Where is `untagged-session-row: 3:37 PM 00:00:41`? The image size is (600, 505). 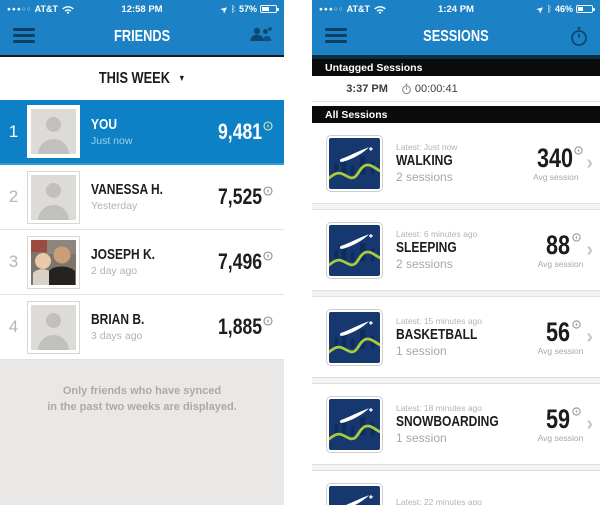
untagged-session-row: 3:37 PM 00:00:41 is located at coordinates (456, 89).